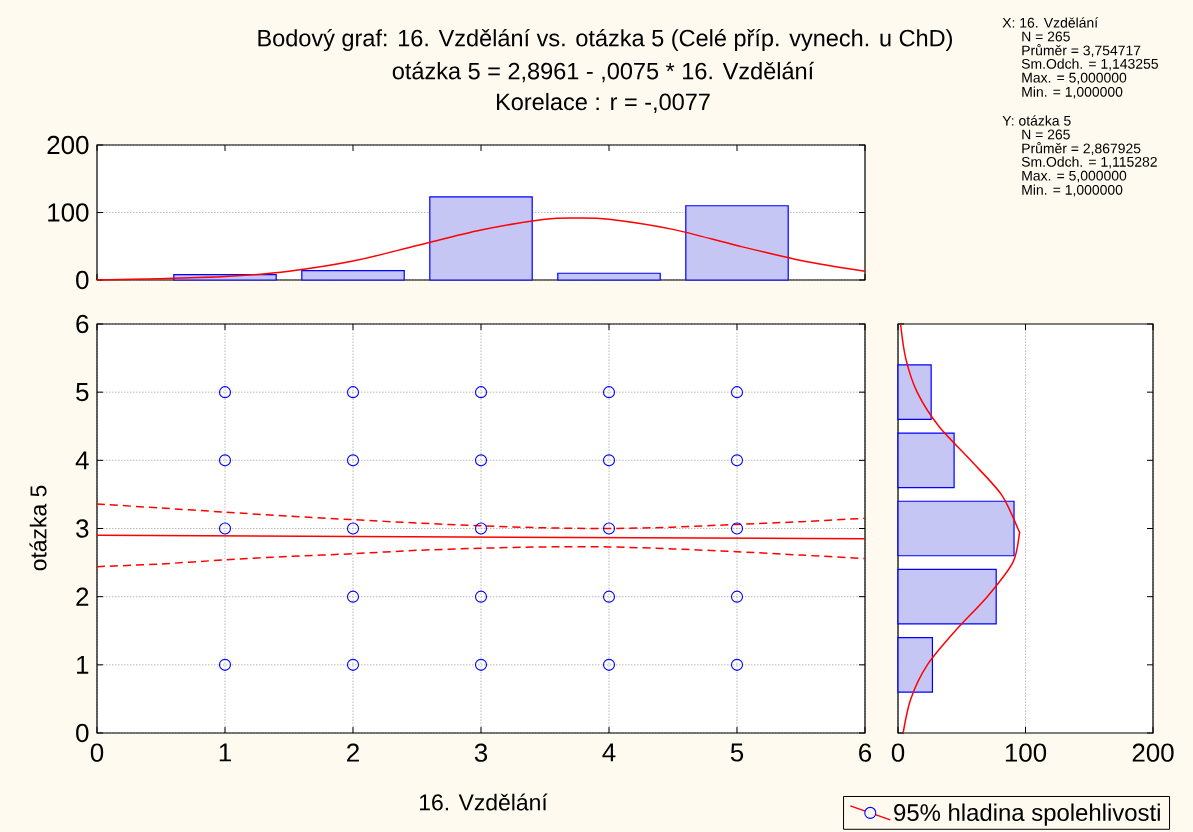 The width and height of the screenshot is (1193, 832). What do you see at coordinates (68, 212) in the screenshot?
I see `y-tick-label: 100` at bounding box center [68, 212].